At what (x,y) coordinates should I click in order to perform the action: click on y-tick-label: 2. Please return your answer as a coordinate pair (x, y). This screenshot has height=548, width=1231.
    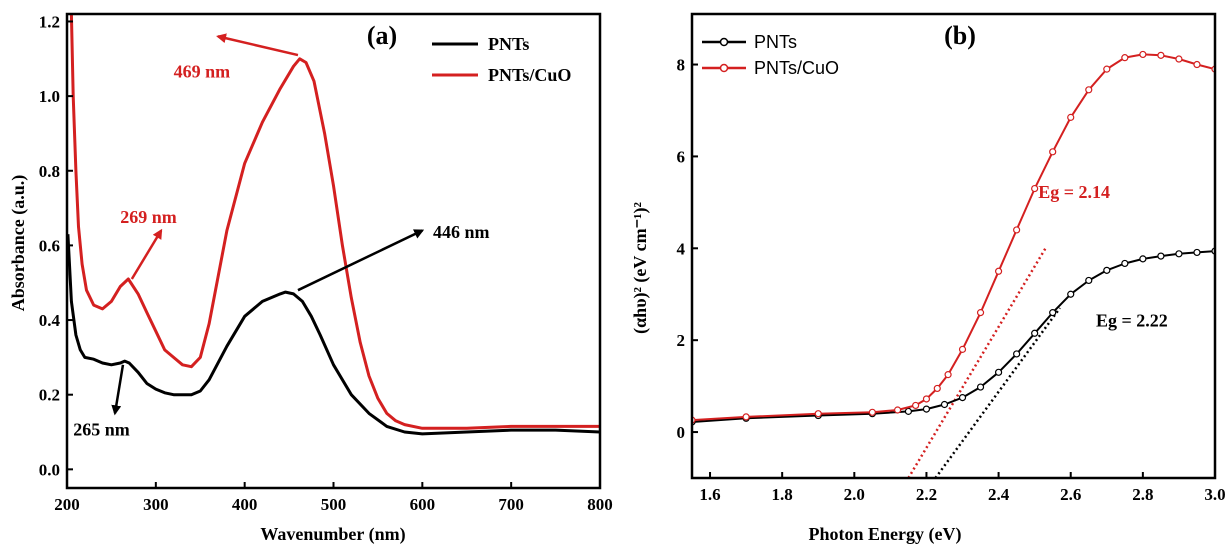
    Looking at the image, I should click on (681, 340).